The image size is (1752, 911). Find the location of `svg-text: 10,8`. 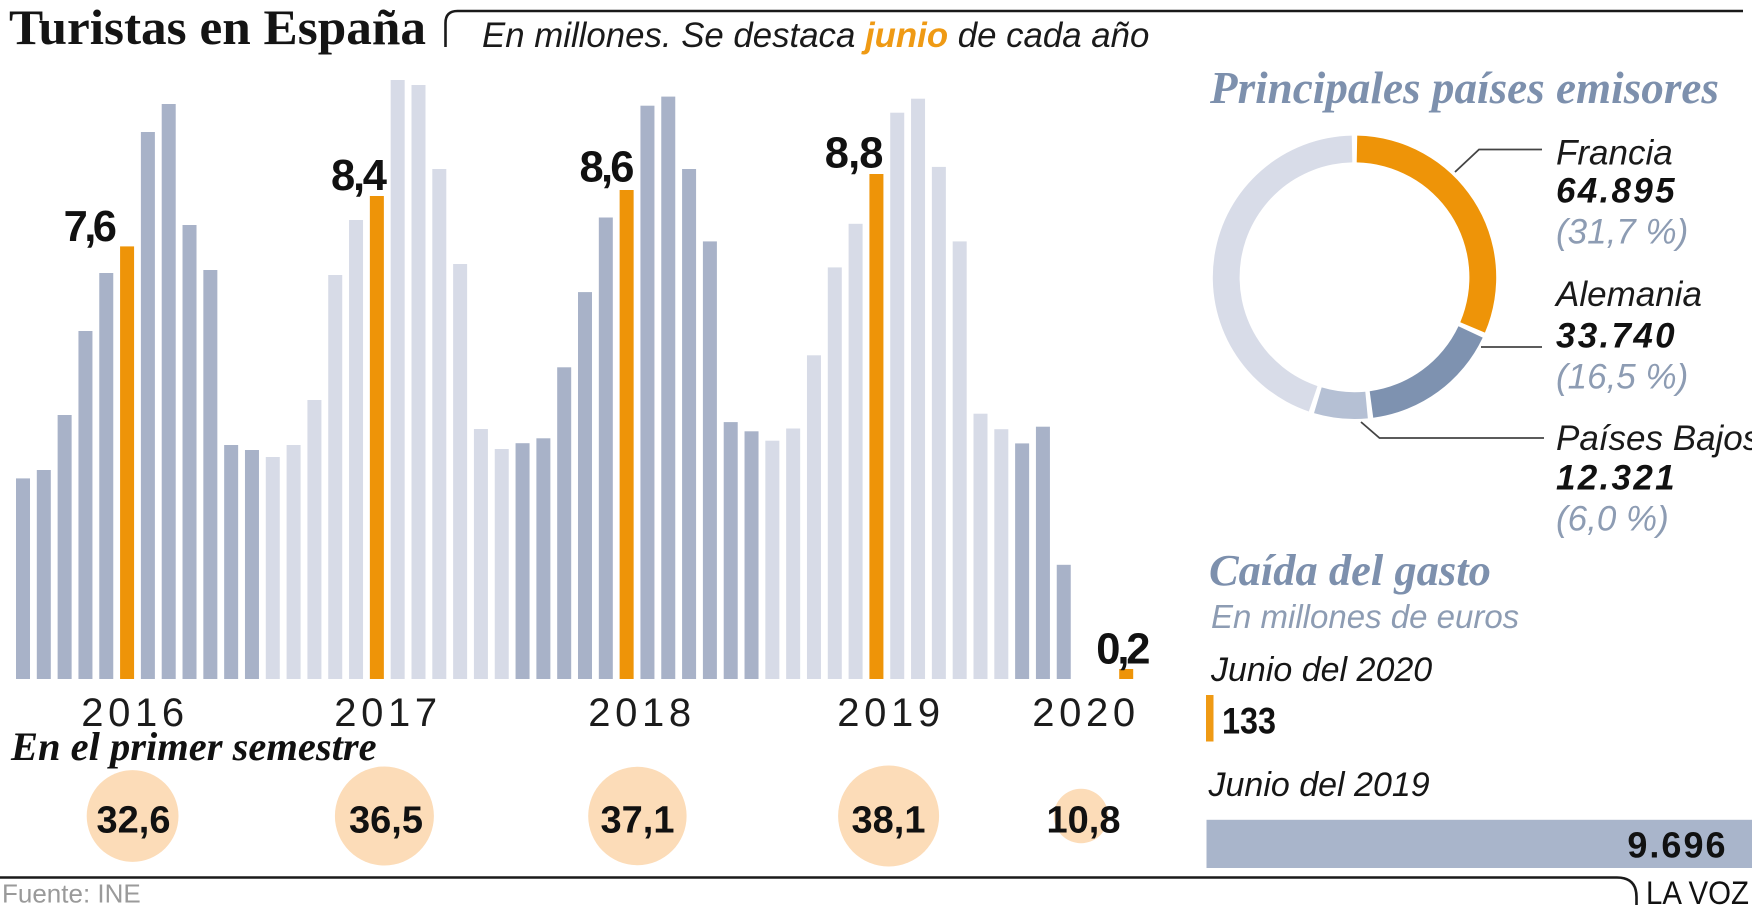

svg-text: 10,8 is located at coordinates (1084, 821).